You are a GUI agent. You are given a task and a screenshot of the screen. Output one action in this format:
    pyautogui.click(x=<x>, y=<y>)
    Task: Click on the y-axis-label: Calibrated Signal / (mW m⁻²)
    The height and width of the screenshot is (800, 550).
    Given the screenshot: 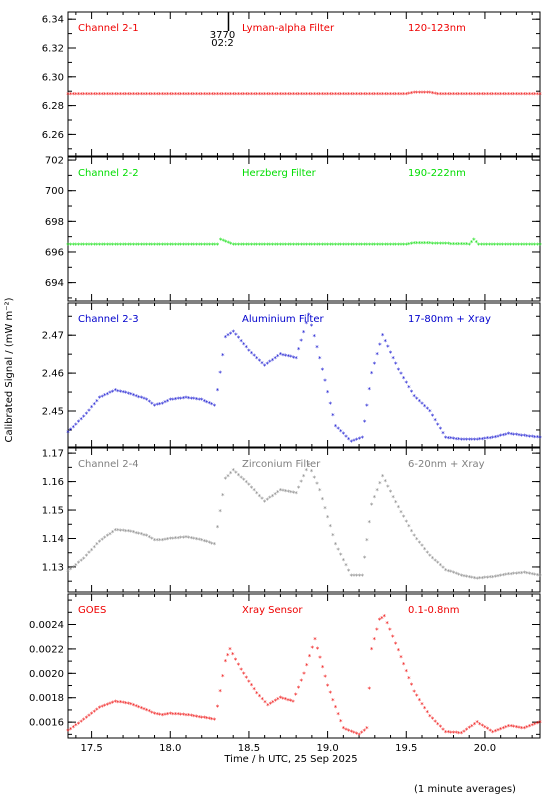 What is the action you would take?
    pyautogui.click(x=9, y=369)
    